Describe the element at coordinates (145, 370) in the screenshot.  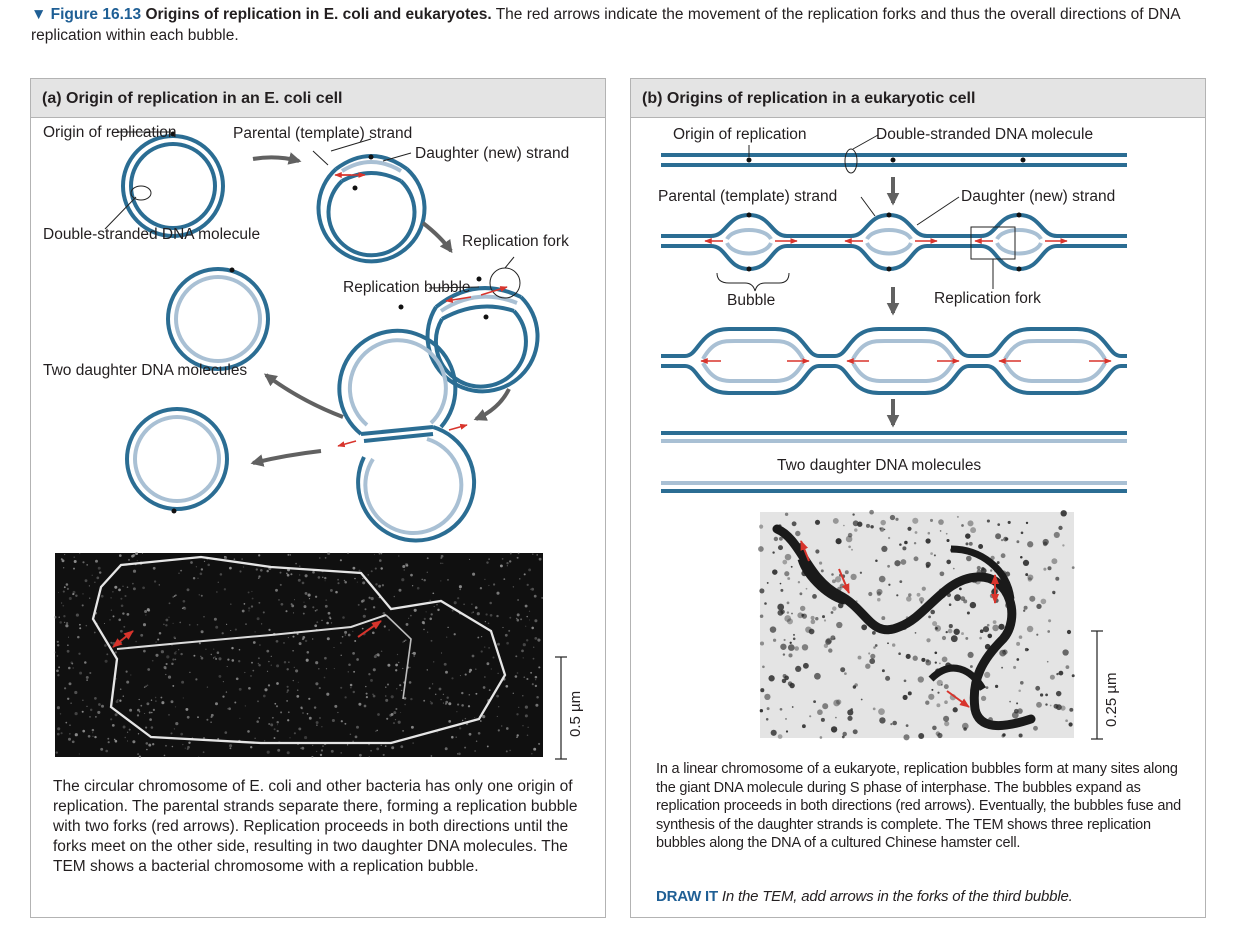
I see `label-two-daughter-molecules: Two daughter DNA molecules` at that location.